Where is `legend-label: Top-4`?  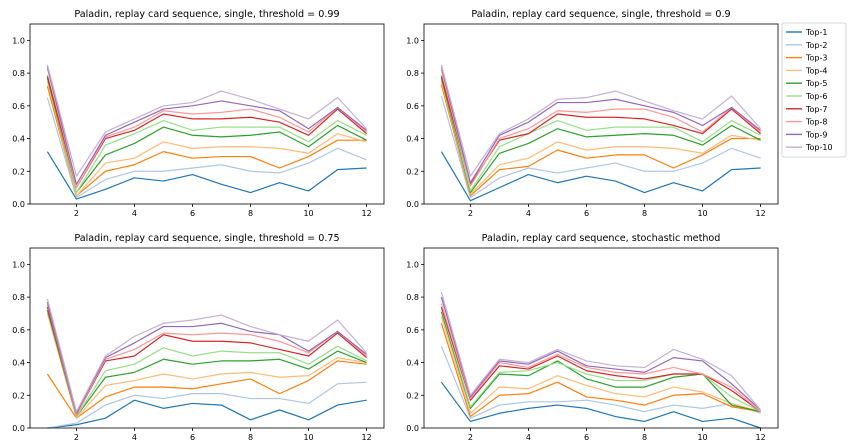 legend-label: Top-4 is located at coordinates (816, 70).